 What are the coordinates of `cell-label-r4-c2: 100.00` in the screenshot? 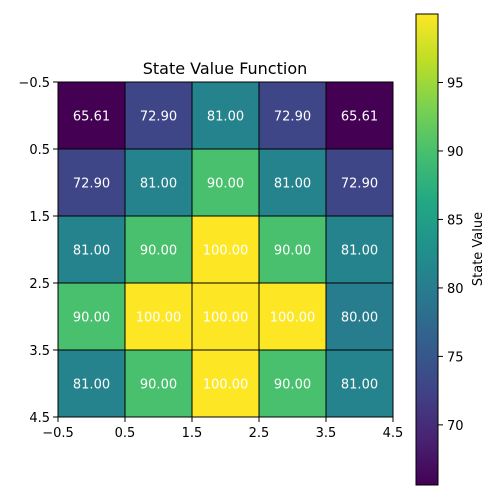 It's located at (226, 385).